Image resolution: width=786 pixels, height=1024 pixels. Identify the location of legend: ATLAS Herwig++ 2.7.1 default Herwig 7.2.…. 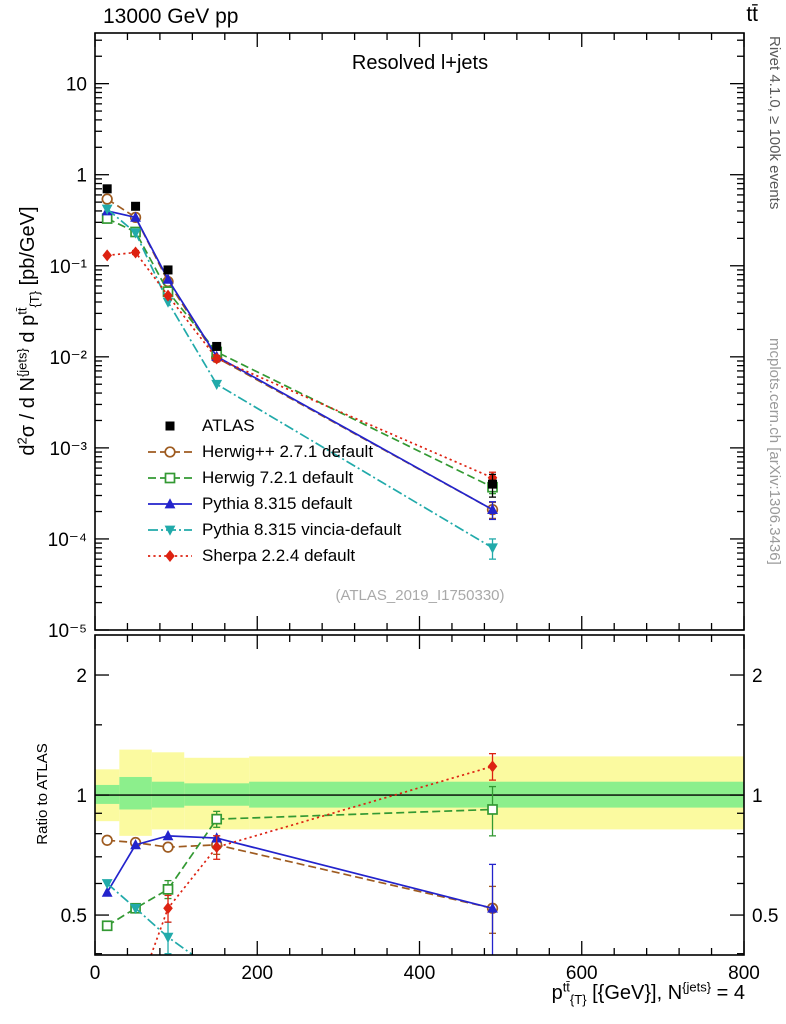
(274, 491).